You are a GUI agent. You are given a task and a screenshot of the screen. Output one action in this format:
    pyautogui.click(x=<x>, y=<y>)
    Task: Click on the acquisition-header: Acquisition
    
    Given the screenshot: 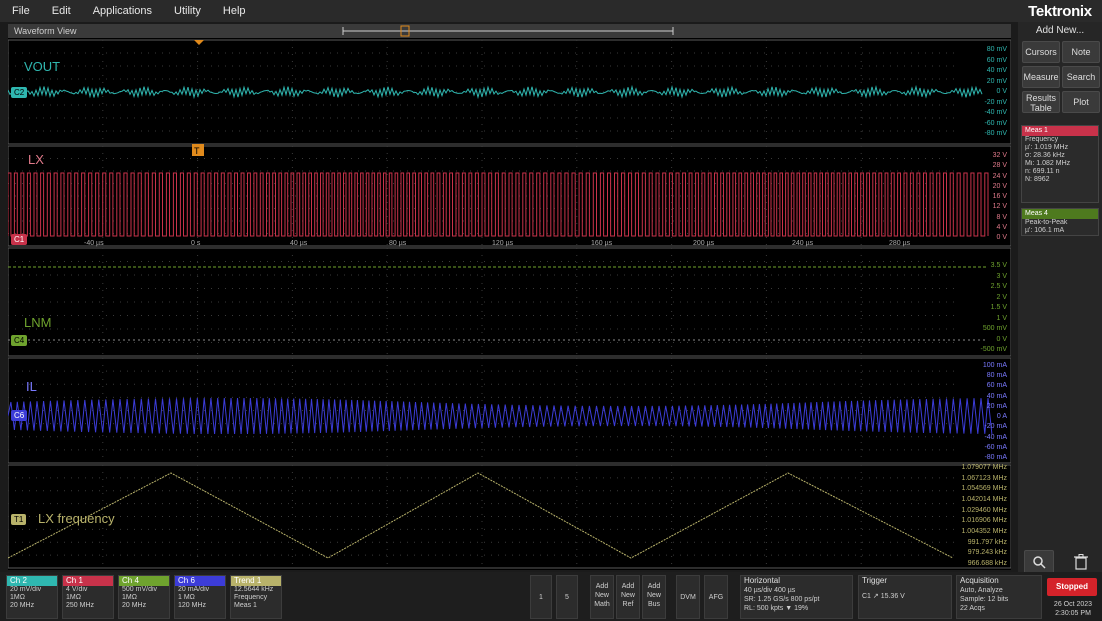 What is the action you would take?
    pyautogui.click(x=979, y=580)
    